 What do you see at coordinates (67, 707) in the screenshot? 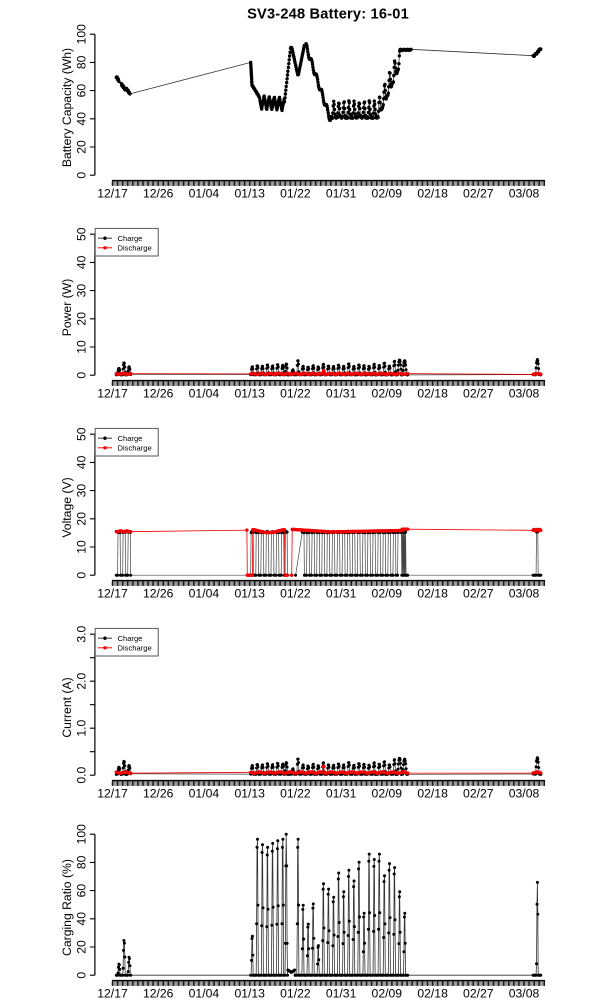
I see `svg-text: Current (A)` at bounding box center [67, 707].